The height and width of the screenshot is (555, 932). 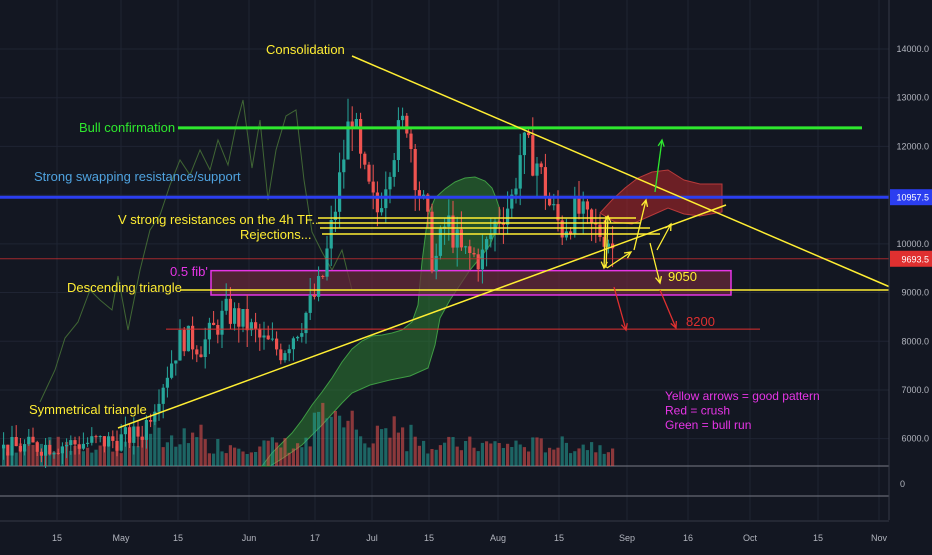 I want to click on time-tick-label: 16, so click(x=688, y=538).